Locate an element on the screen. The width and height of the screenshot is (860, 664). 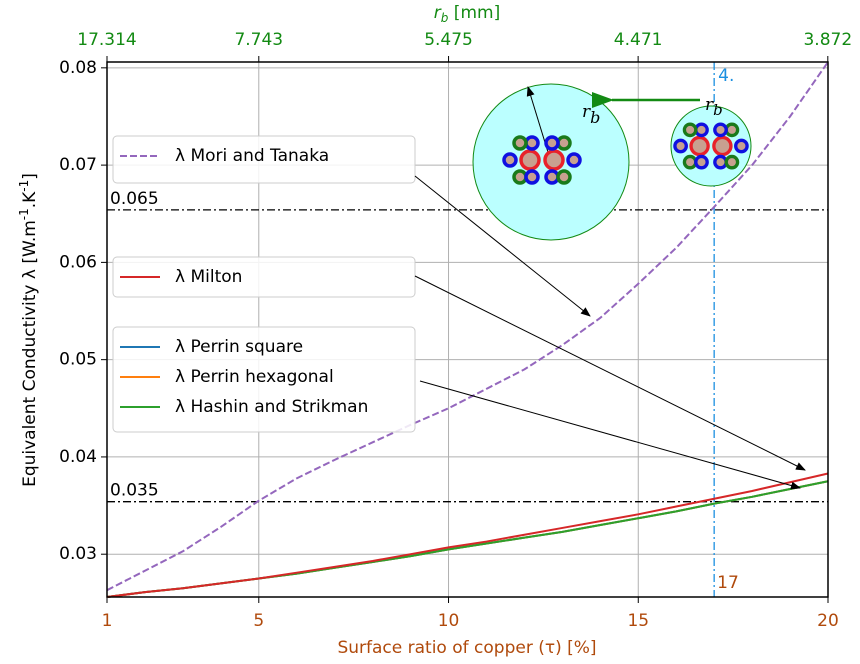
x2-axis-label: rb [mm] is located at coordinates (467, 14).